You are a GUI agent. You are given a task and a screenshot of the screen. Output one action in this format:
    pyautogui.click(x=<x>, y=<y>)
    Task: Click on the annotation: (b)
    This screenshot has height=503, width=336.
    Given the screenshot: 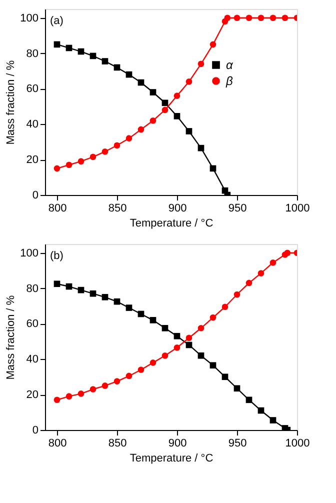 What is the action you would take?
    pyautogui.click(x=57, y=256)
    